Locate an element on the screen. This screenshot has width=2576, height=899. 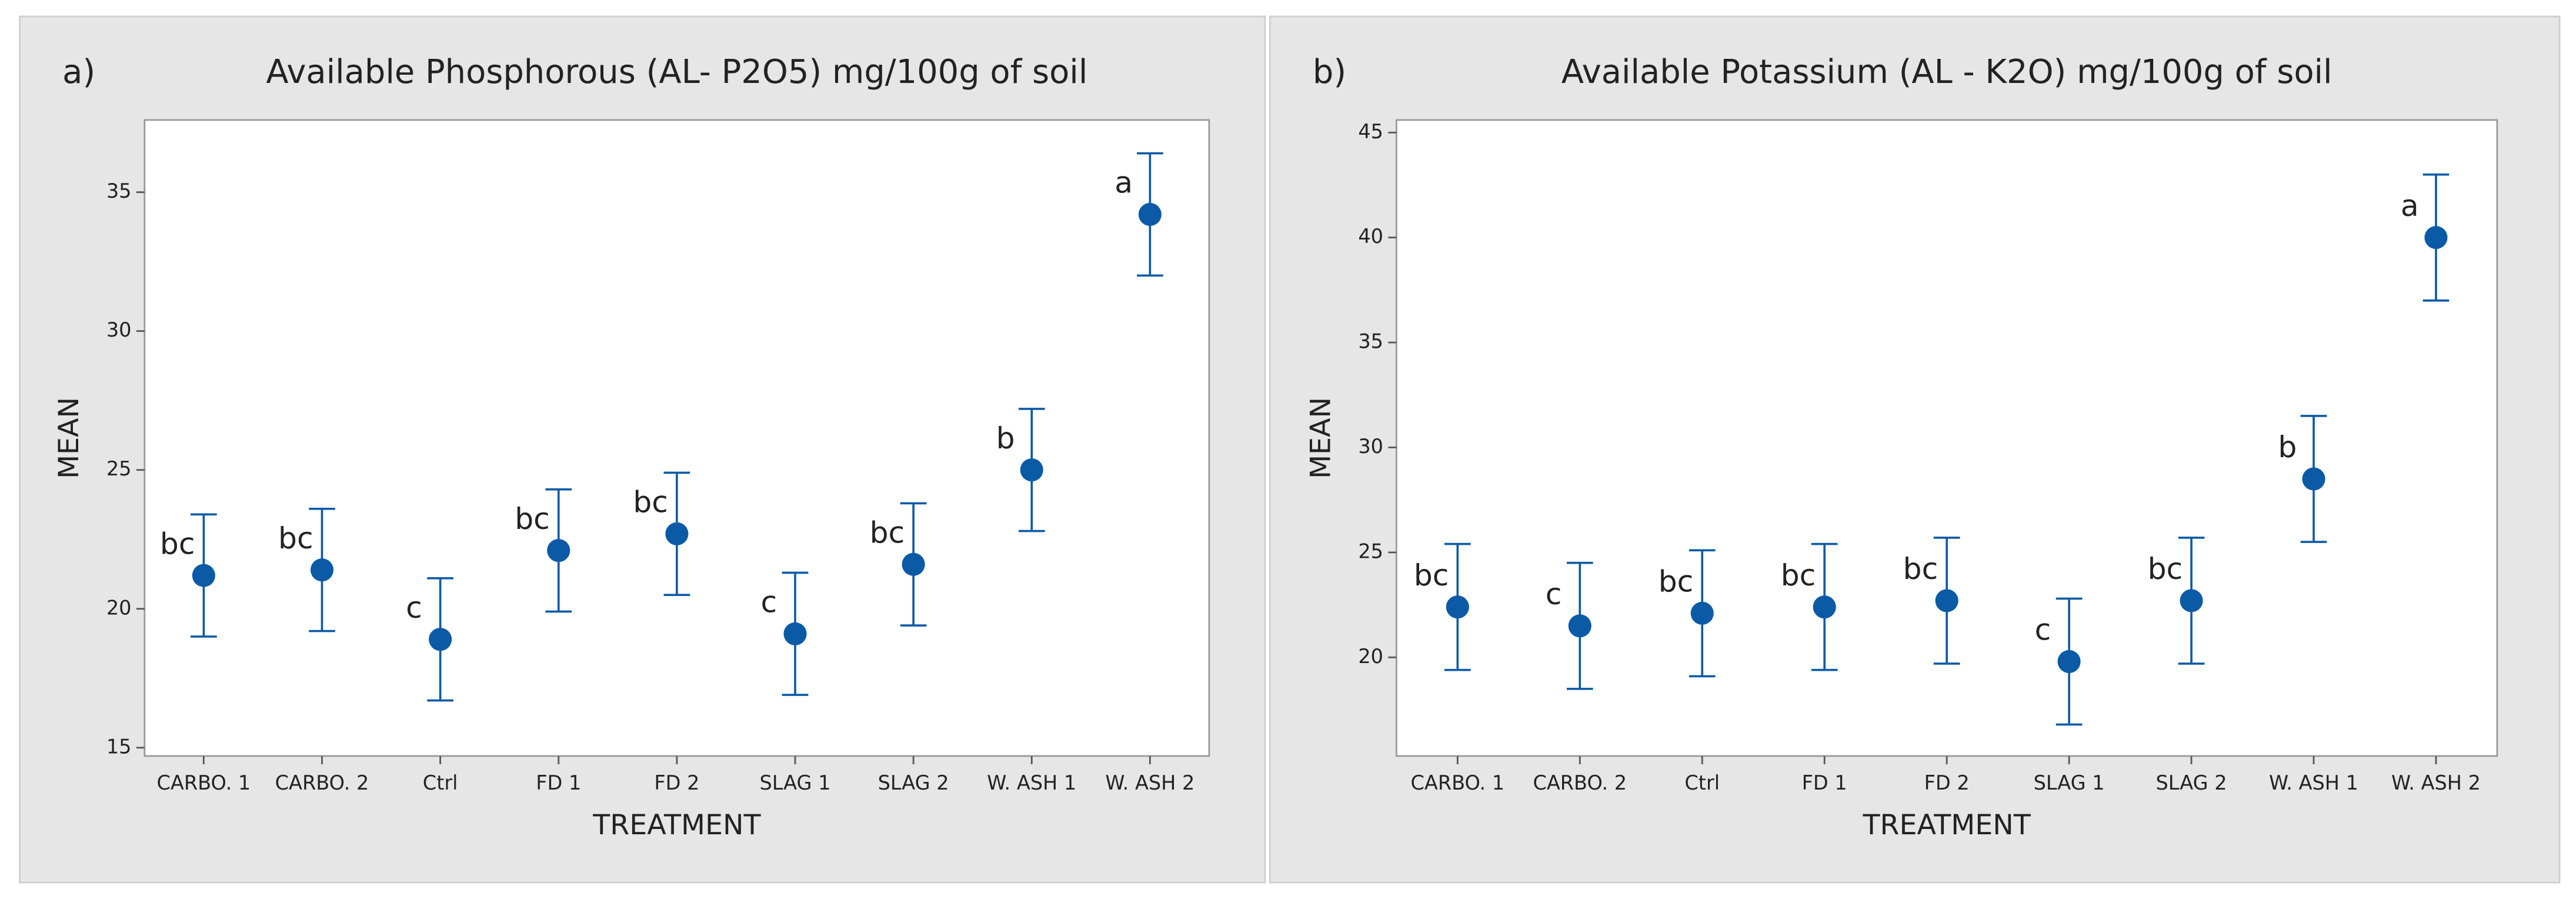
y-tick-label: 40 is located at coordinates (1370, 236).